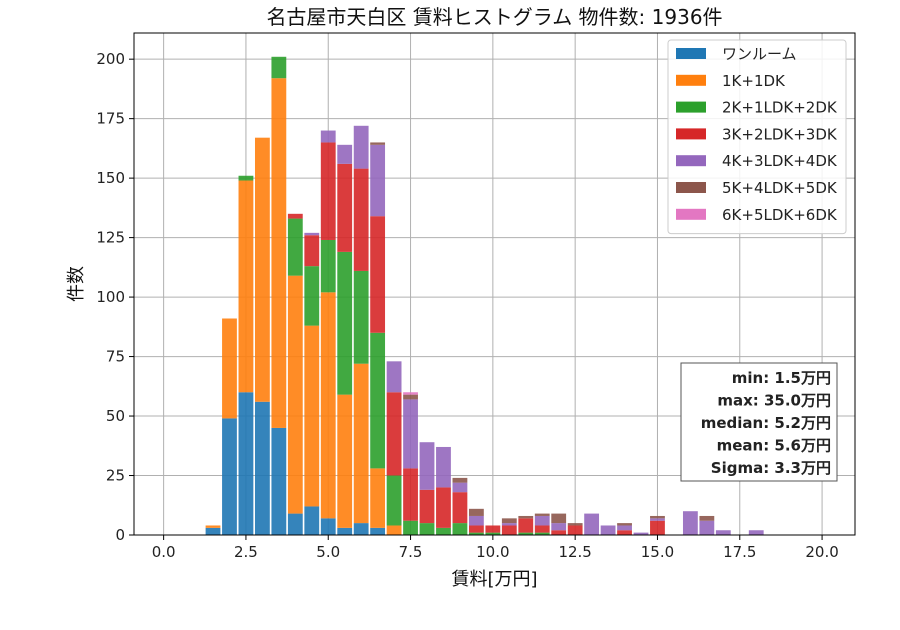  I want to click on y-tick-label: 150, so click(110, 178).